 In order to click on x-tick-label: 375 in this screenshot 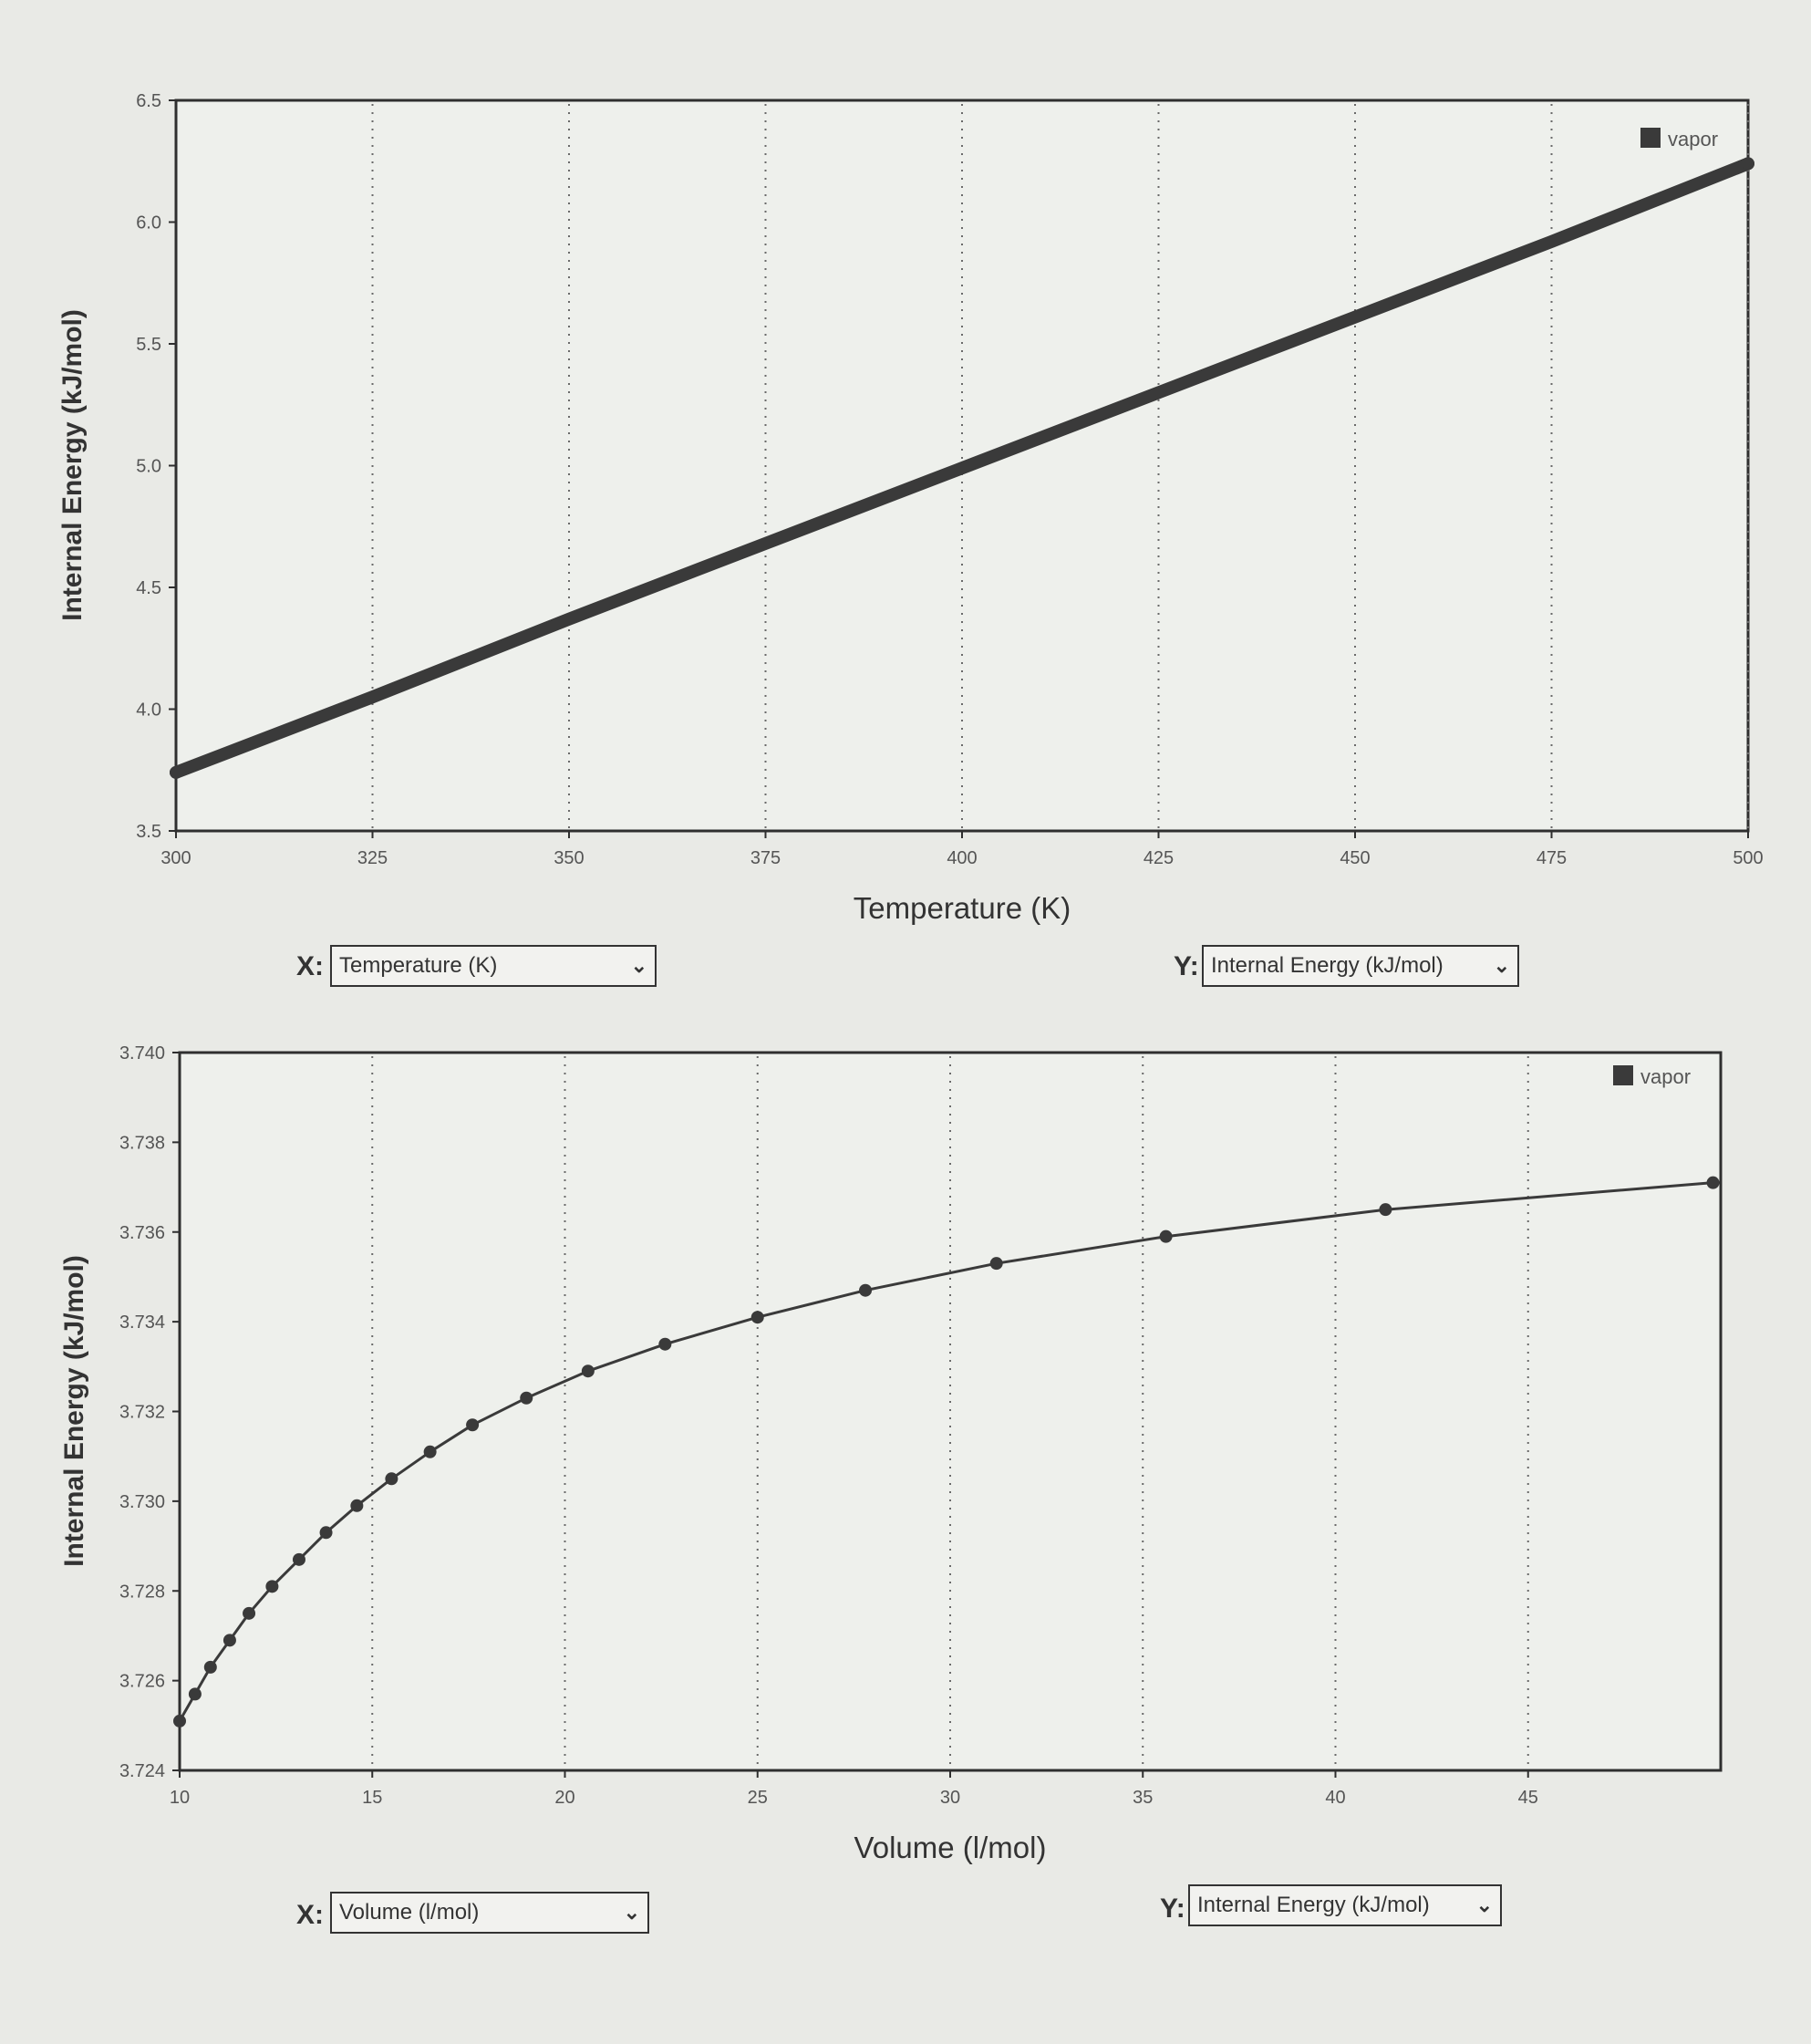, I will do `click(765, 858)`.